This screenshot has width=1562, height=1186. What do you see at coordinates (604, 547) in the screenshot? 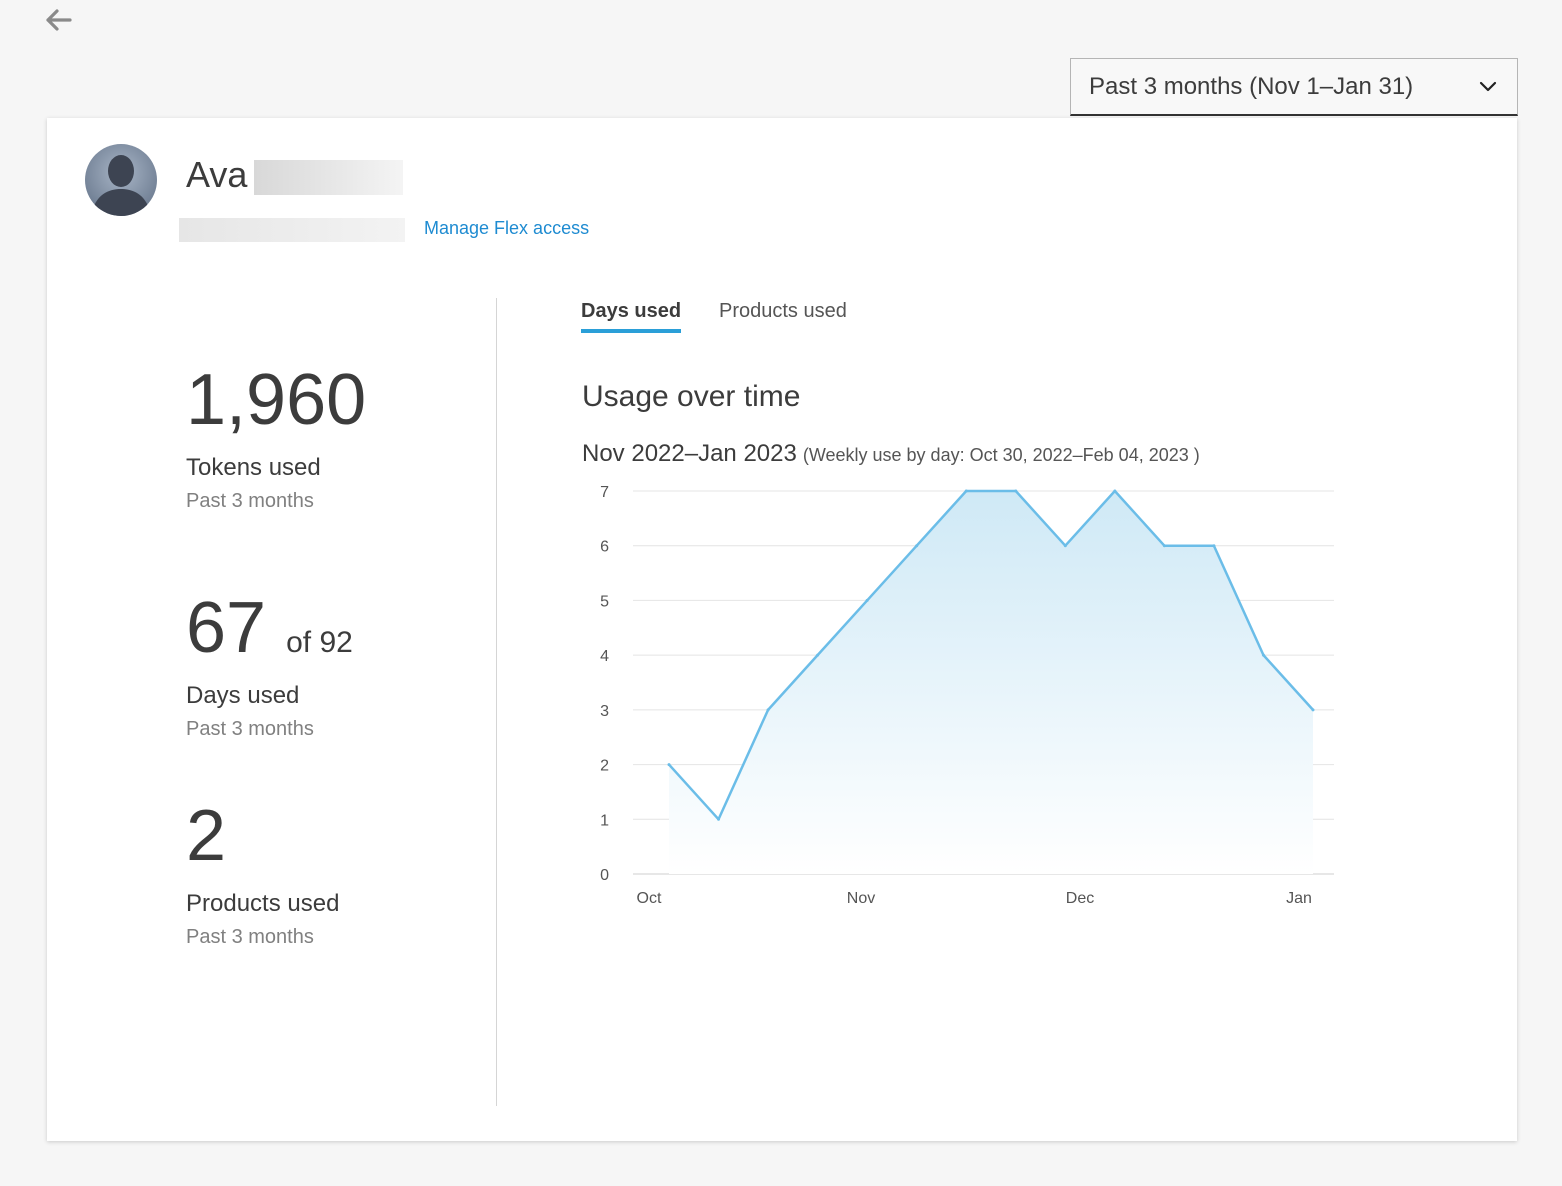
I see `y-tick-label: 6` at bounding box center [604, 547].